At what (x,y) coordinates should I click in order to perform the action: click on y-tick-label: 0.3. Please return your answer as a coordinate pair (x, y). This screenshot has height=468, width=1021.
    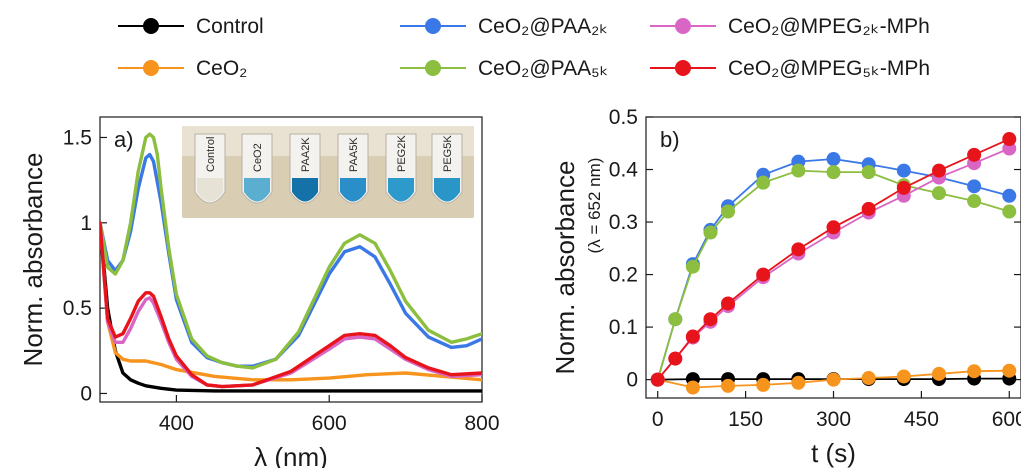
    Looking at the image, I should click on (623, 222).